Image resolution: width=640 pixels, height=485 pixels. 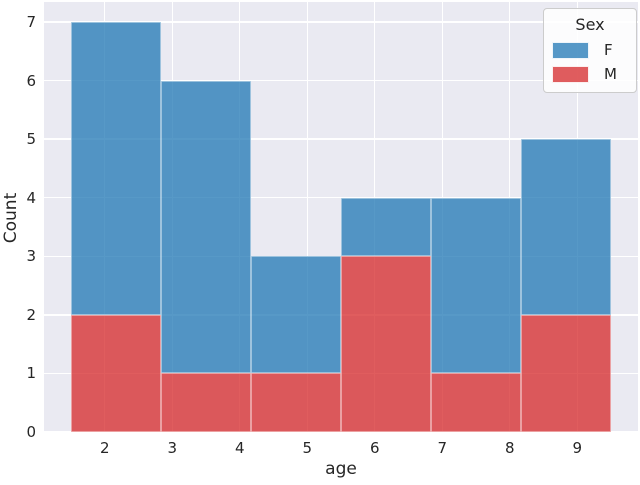 What do you see at coordinates (31, 256) in the screenshot?
I see `y-tick-label: 3` at bounding box center [31, 256].